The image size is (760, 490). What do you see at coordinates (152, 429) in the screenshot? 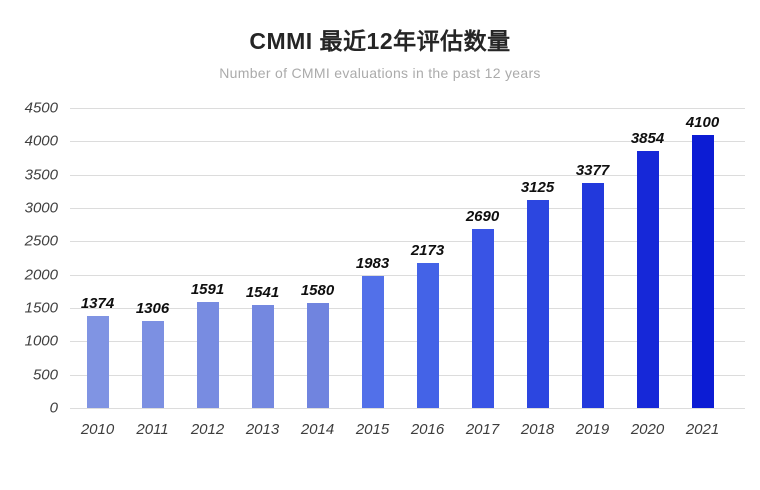
I see `x-axis-tick-label: 2011` at bounding box center [152, 429].